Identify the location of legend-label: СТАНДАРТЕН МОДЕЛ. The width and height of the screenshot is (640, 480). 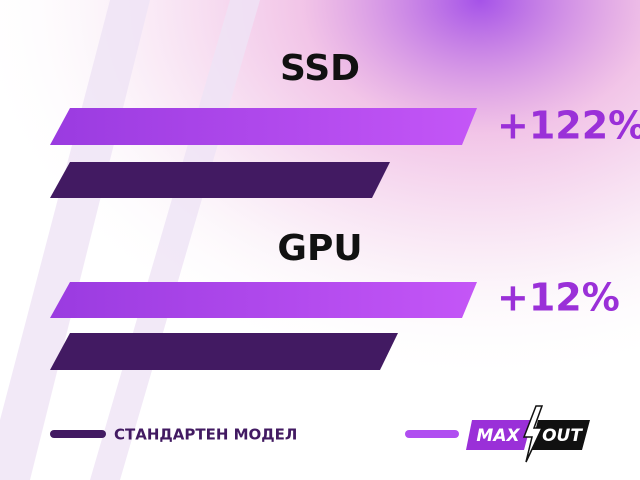
(205, 435).